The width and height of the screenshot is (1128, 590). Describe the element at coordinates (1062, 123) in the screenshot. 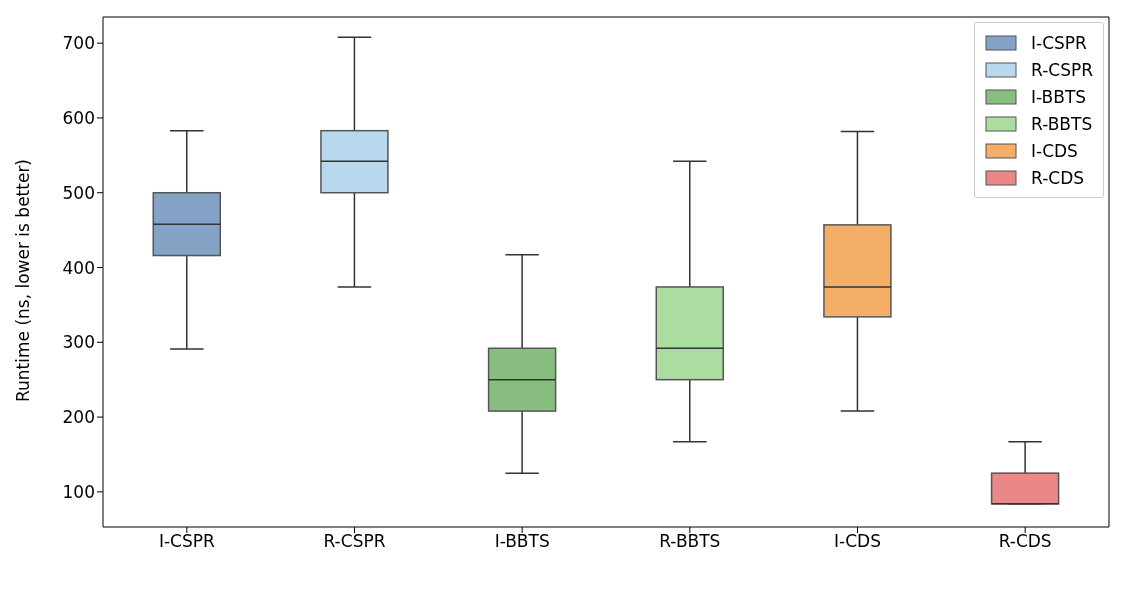

I see `legend-label: R-BBTS` at that location.